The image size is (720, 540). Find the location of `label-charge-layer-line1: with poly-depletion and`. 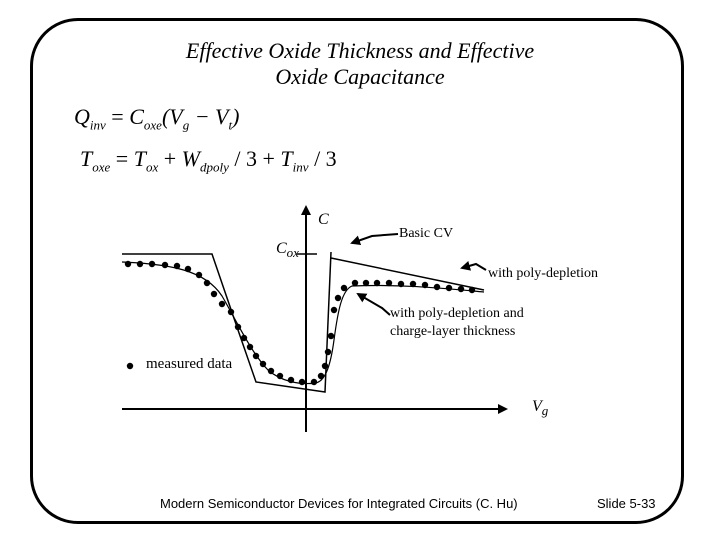

label-charge-layer-line1: with poly-depletion and is located at coordinates (457, 313).